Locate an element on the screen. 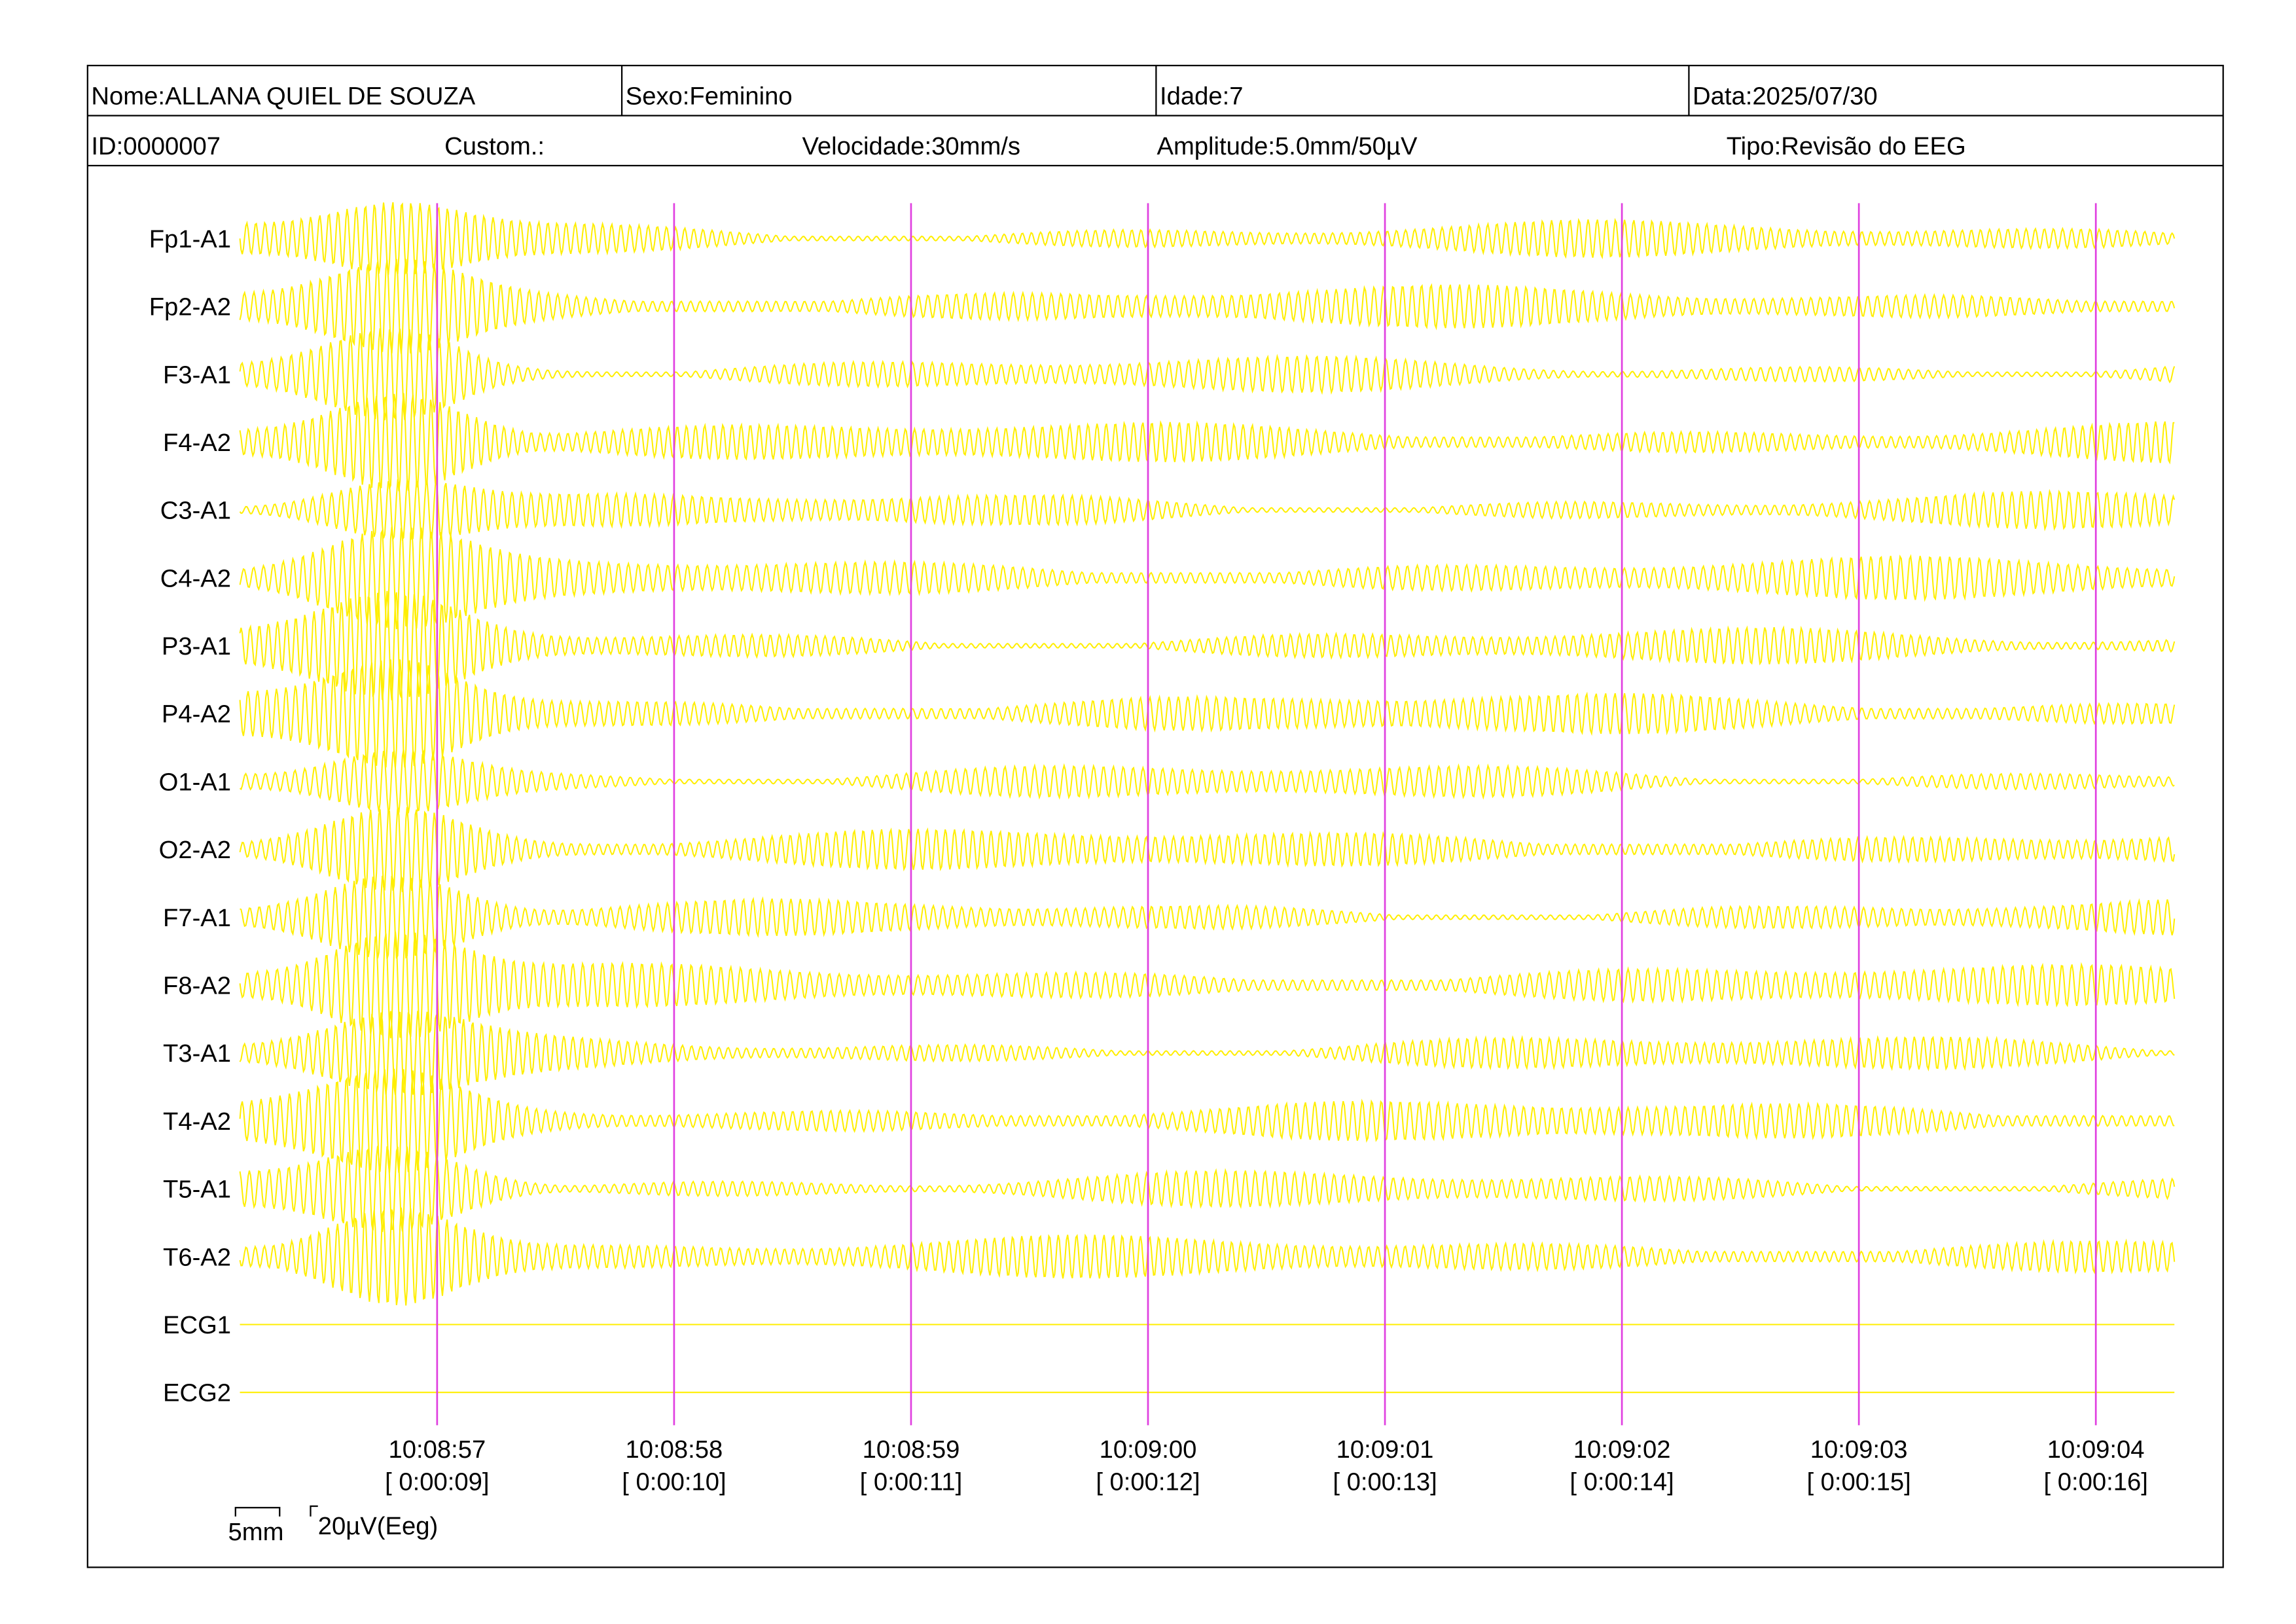 This screenshot has width=2296, height=1624. time-clock: 10:08:57 is located at coordinates (437, 1450).